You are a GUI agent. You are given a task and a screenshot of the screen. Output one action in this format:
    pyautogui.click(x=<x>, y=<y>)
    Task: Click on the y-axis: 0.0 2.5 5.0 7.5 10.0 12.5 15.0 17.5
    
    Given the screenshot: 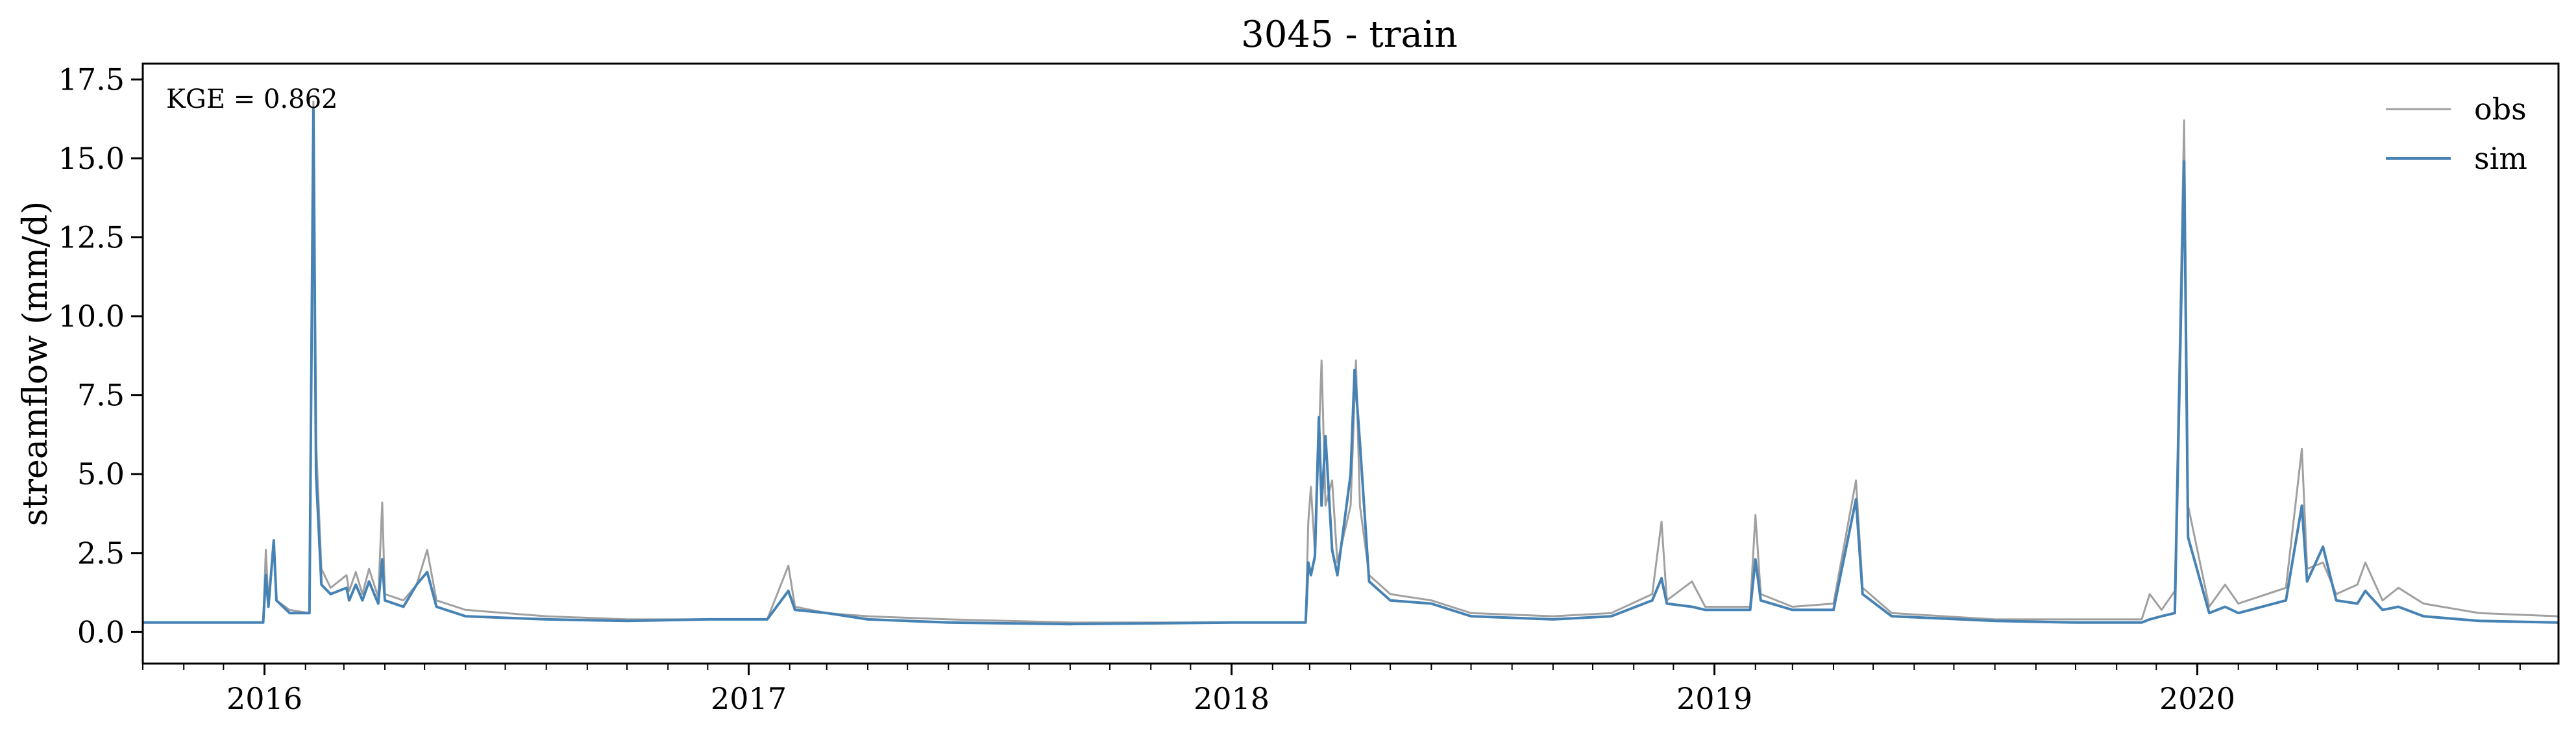 What is the action you would take?
    pyautogui.click(x=100, y=355)
    